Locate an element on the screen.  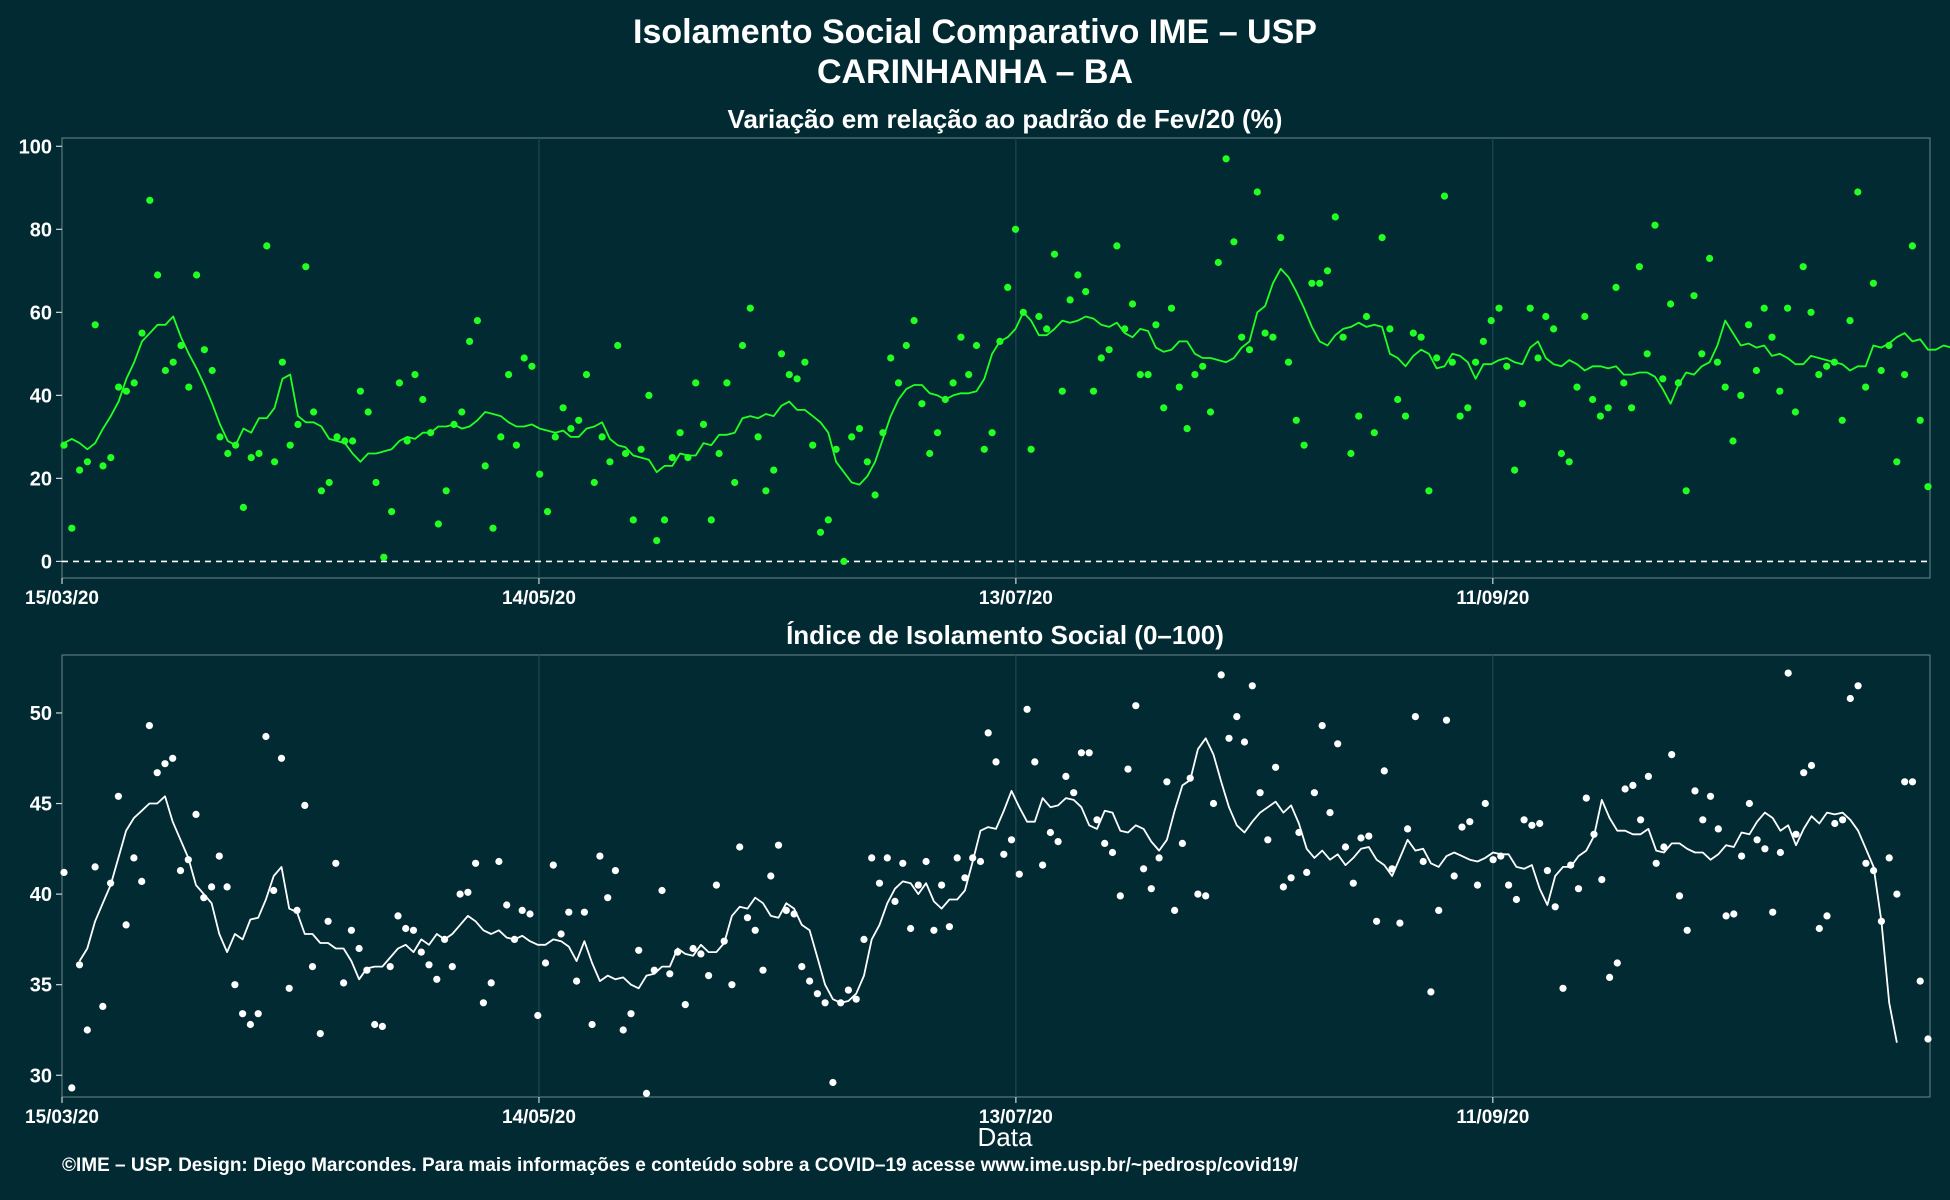
idx-x-tick-label: 14/05/20 is located at coordinates (539, 1117).